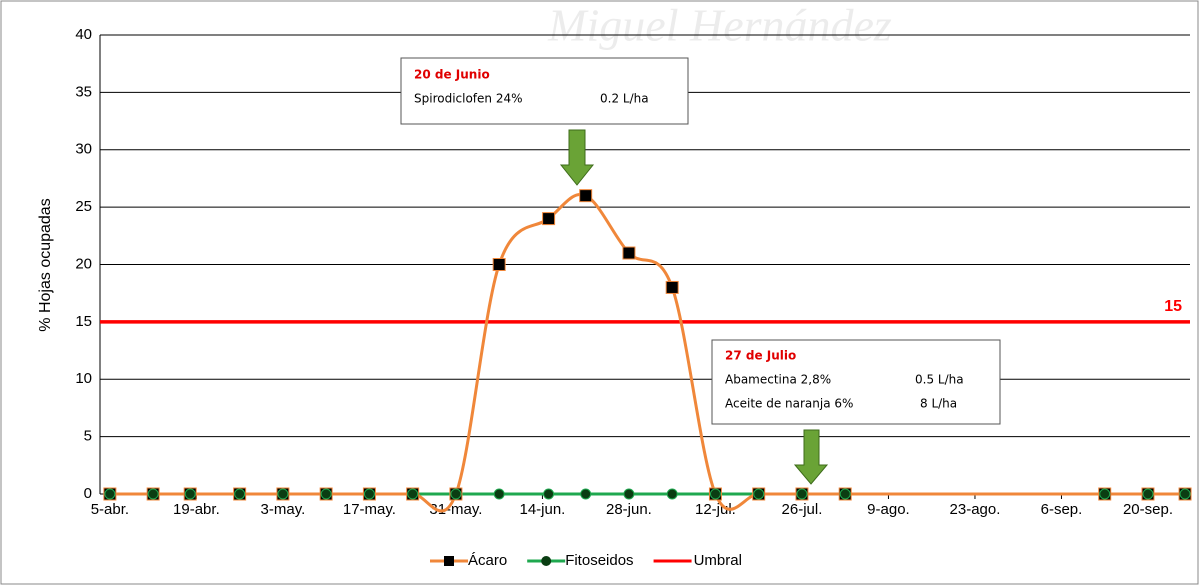 The height and width of the screenshot is (586, 1200). What do you see at coordinates (88, 493) in the screenshot?
I see `y-tick-label: 0` at bounding box center [88, 493].